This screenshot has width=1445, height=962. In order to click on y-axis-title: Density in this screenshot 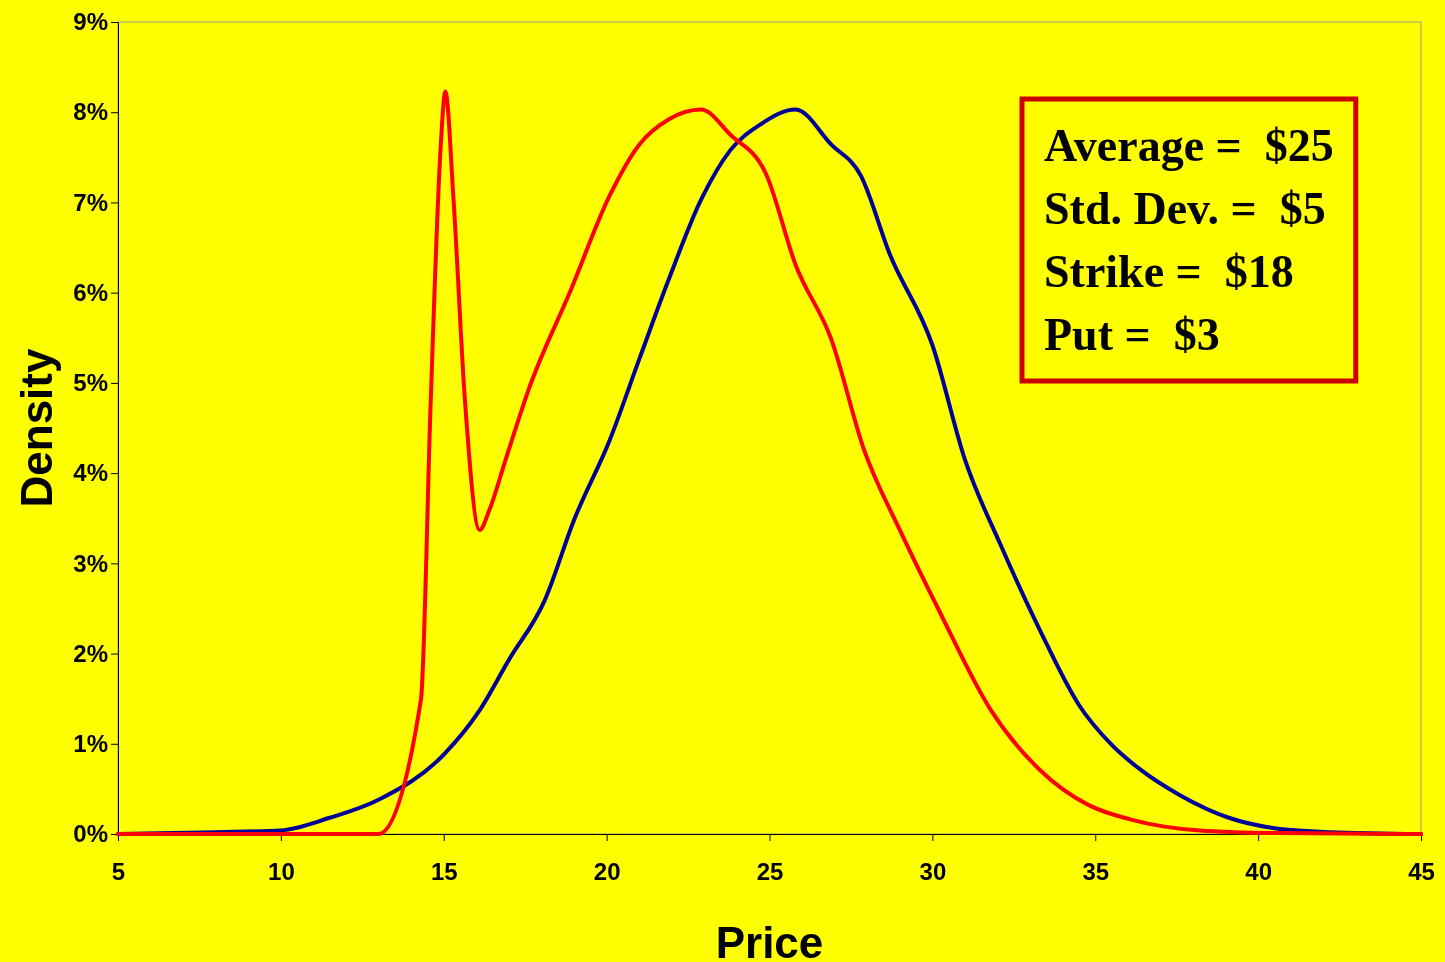, I will do `click(36, 428)`.